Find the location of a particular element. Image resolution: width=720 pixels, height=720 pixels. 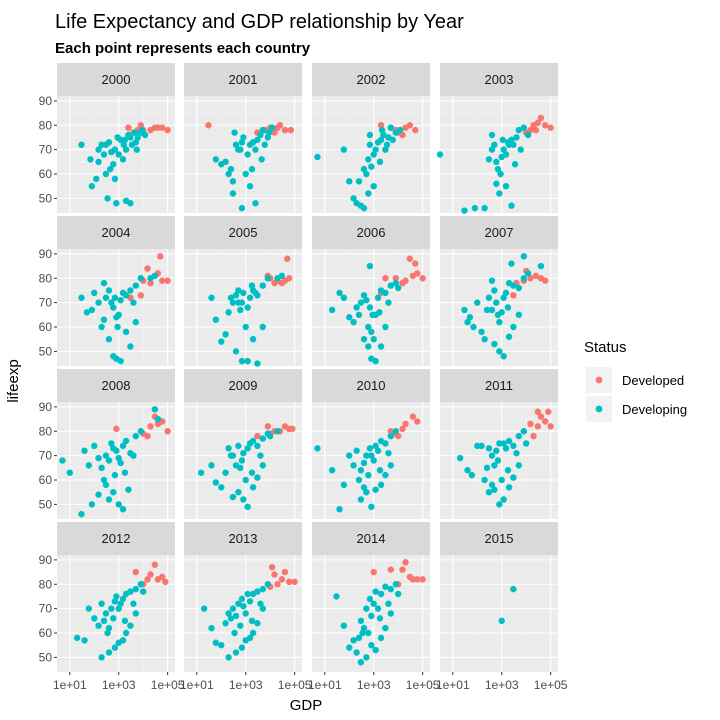

x-tick-label: 1e+03 is located at coordinates (246, 685).